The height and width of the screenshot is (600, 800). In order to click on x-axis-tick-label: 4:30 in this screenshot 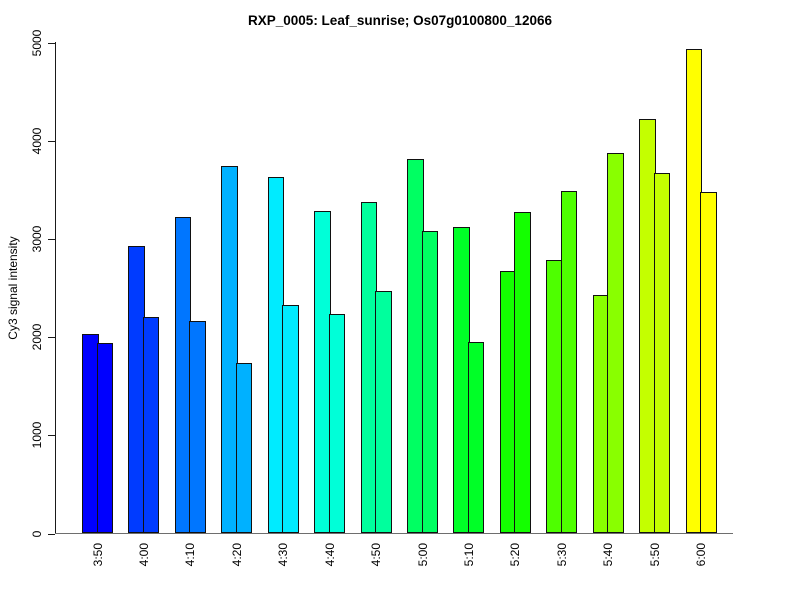, I will do `click(283, 555)`.